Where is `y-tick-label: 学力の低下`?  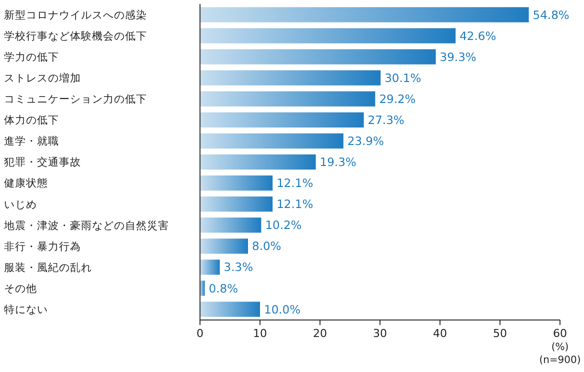 y-tick-label: 学力の低下 is located at coordinates (31, 57).